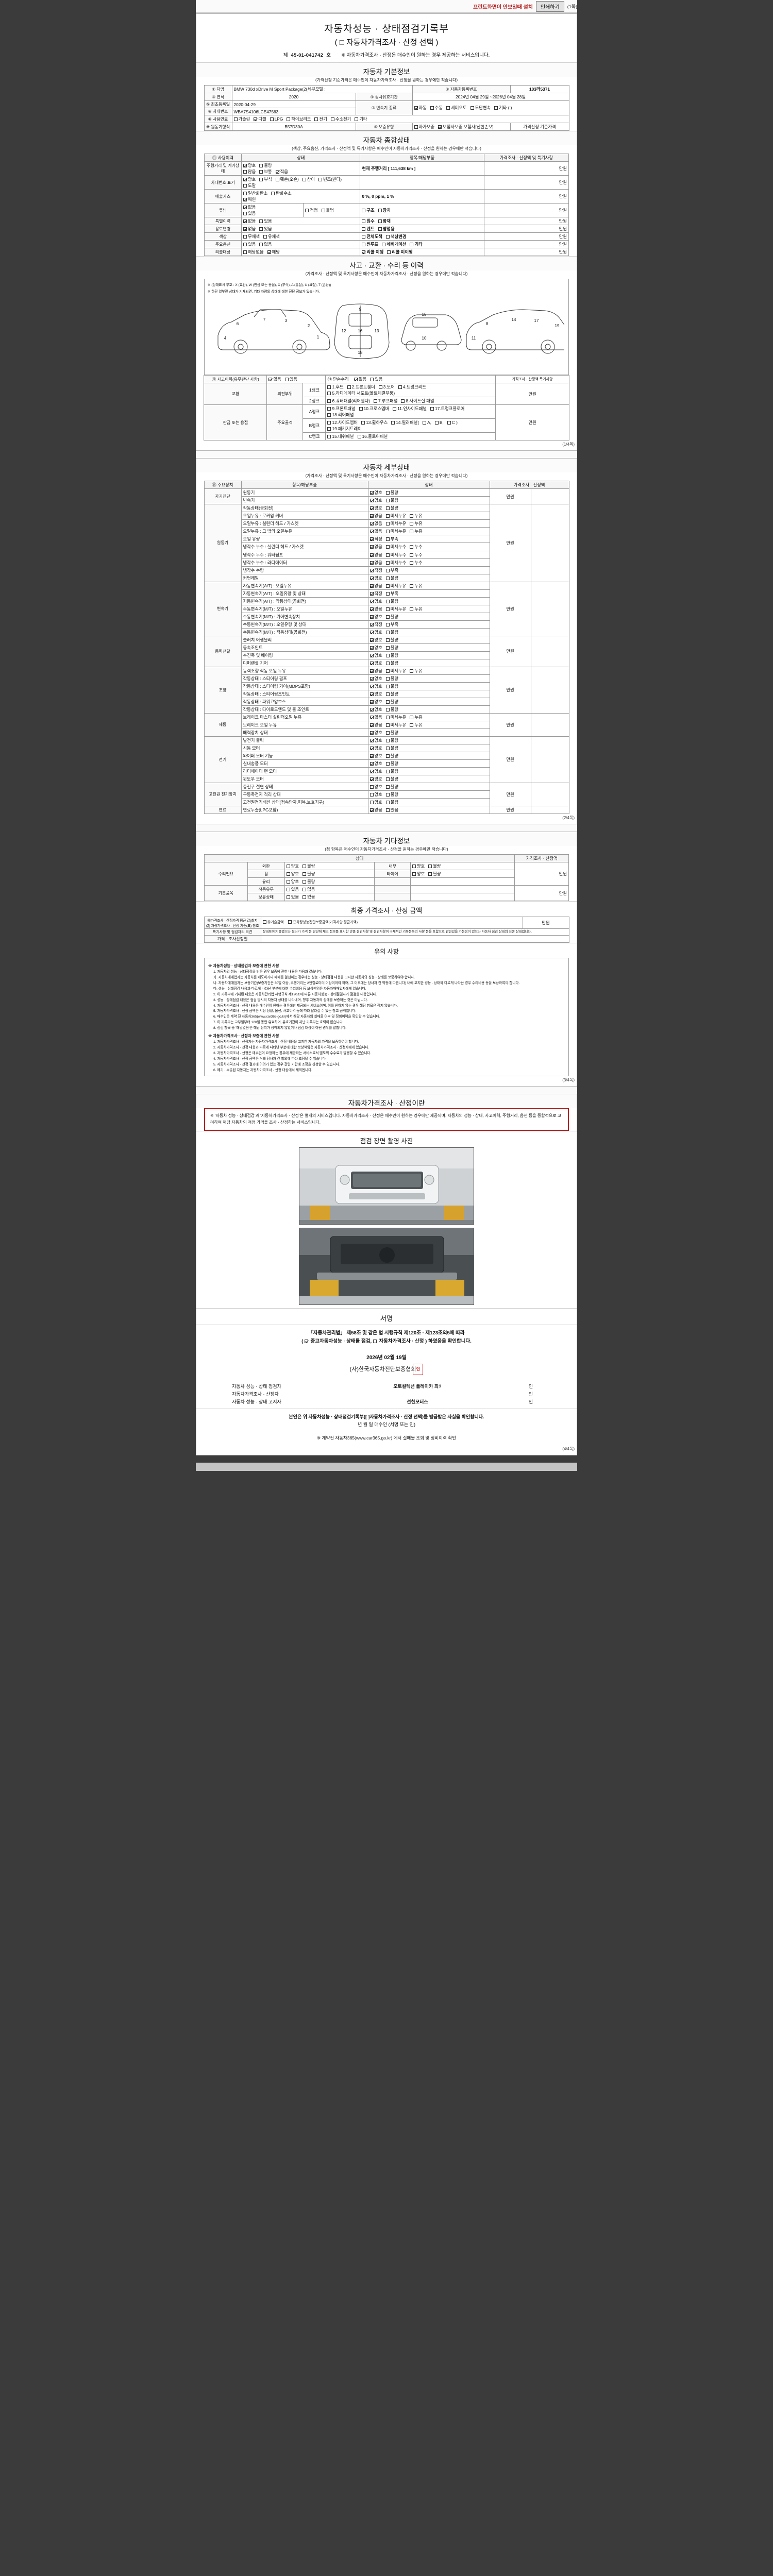 This screenshot has width=773, height=2576. What do you see at coordinates (332, 210) in the screenshot?
I see `state-extra: 적법 불법` at bounding box center [332, 210].